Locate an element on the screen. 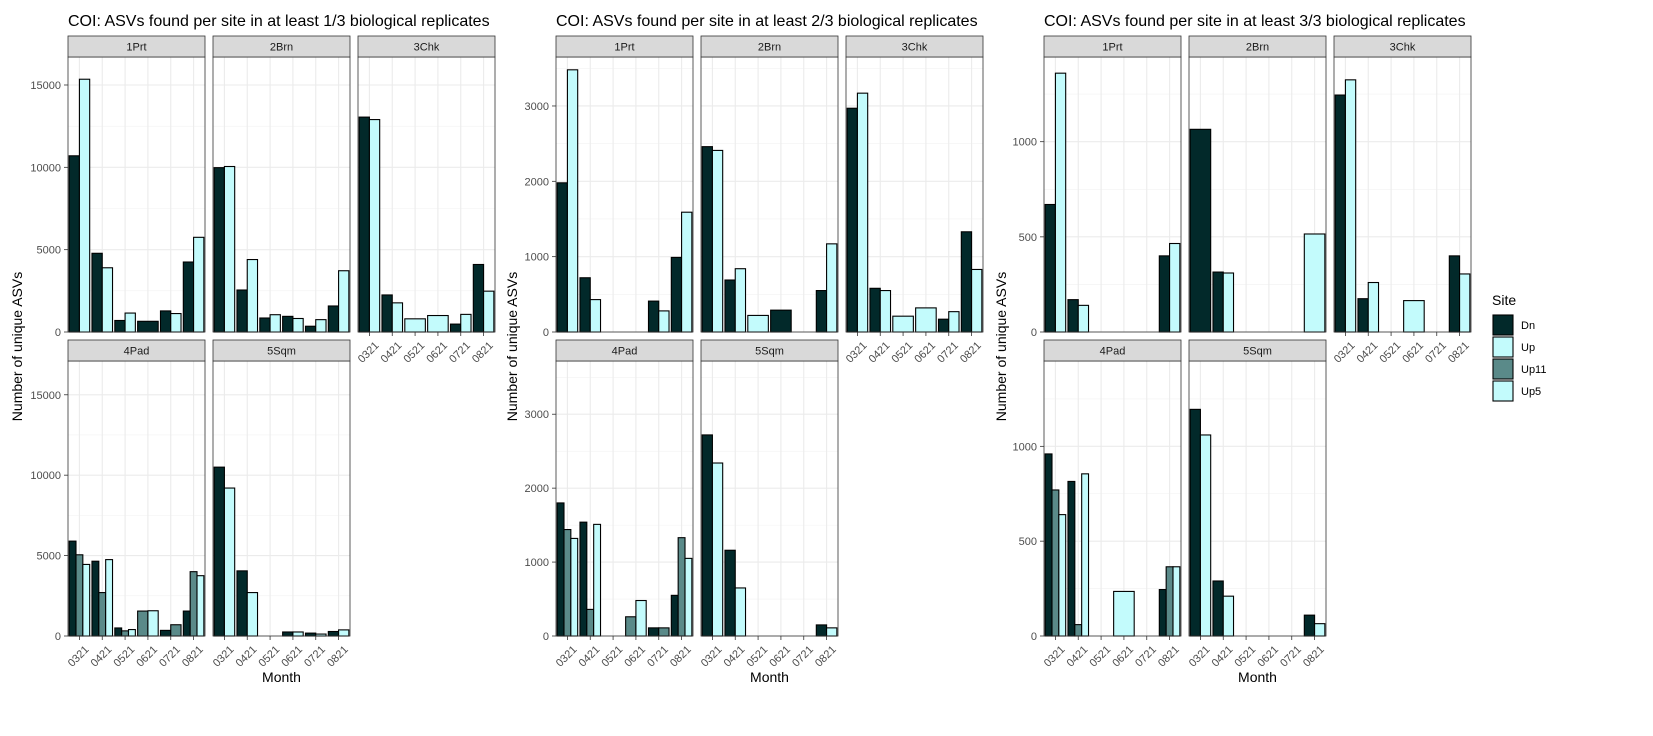 Image resolution: width=1653 pixels, height=736 pixels. bar-2brn-0321-dn is located at coordinates (707, 239).